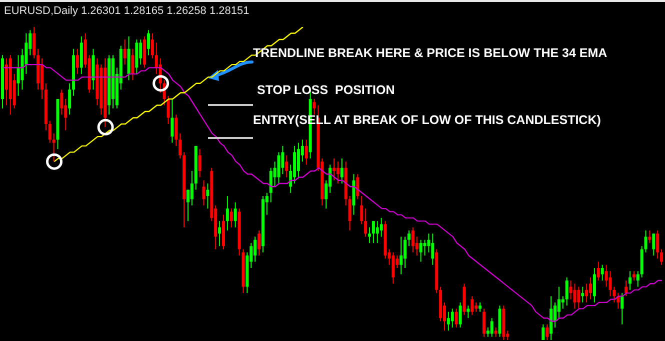 Image resolution: width=665 pixels, height=341 pixels. I want to click on annotation: TRENDLINE BREAK HERE & PRICE IS BELOW THE 34 EMA, so click(430, 53).